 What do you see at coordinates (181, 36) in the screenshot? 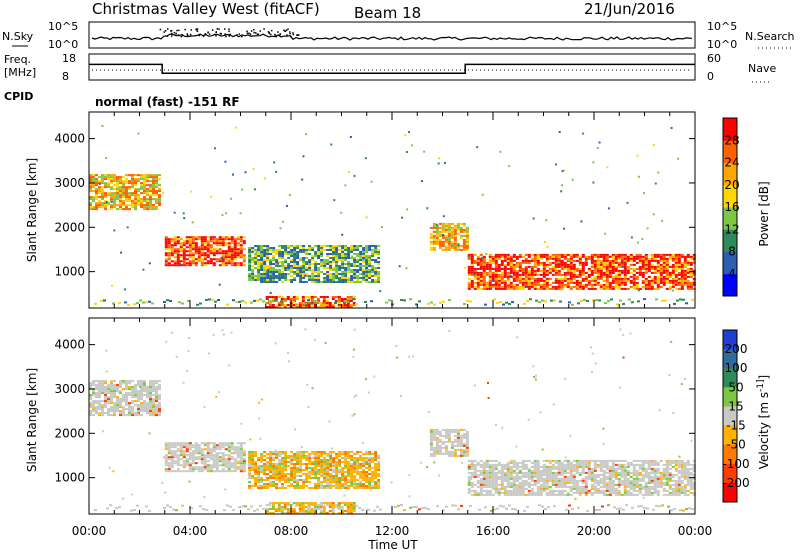
I see `nsky-point` at bounding box center [181, 36].